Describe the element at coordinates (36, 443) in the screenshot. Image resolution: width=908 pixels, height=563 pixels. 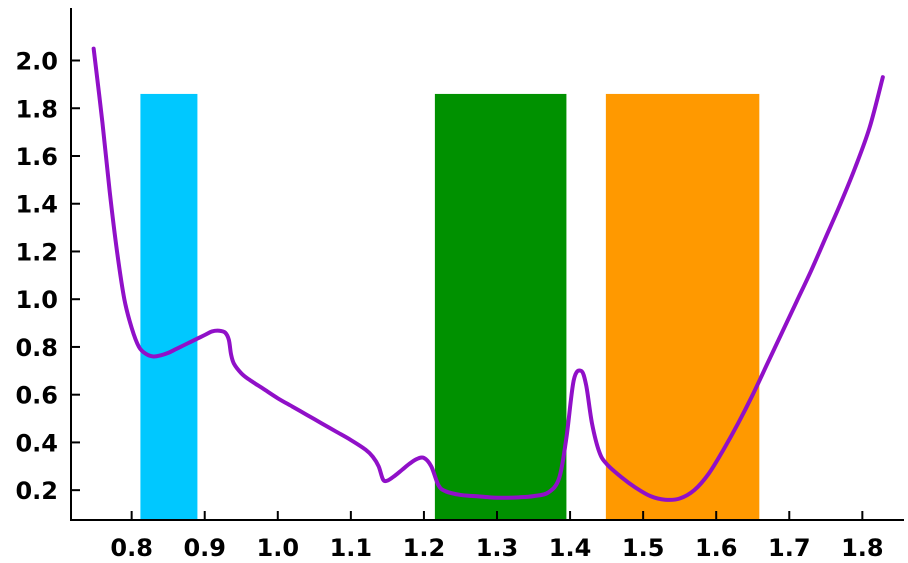
I see `y-tick-label-1: 0.4` at that location.